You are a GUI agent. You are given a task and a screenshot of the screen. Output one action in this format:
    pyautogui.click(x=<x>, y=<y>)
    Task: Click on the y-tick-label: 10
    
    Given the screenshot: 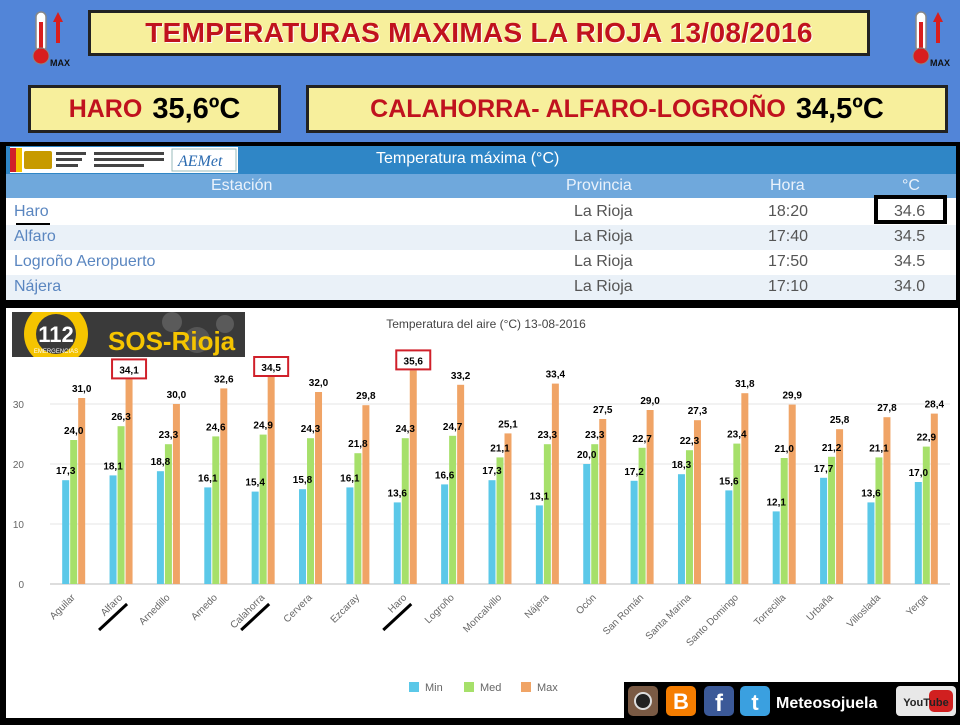 What is the action you would take?
    pyautogui.click(x=19, y=525)
    